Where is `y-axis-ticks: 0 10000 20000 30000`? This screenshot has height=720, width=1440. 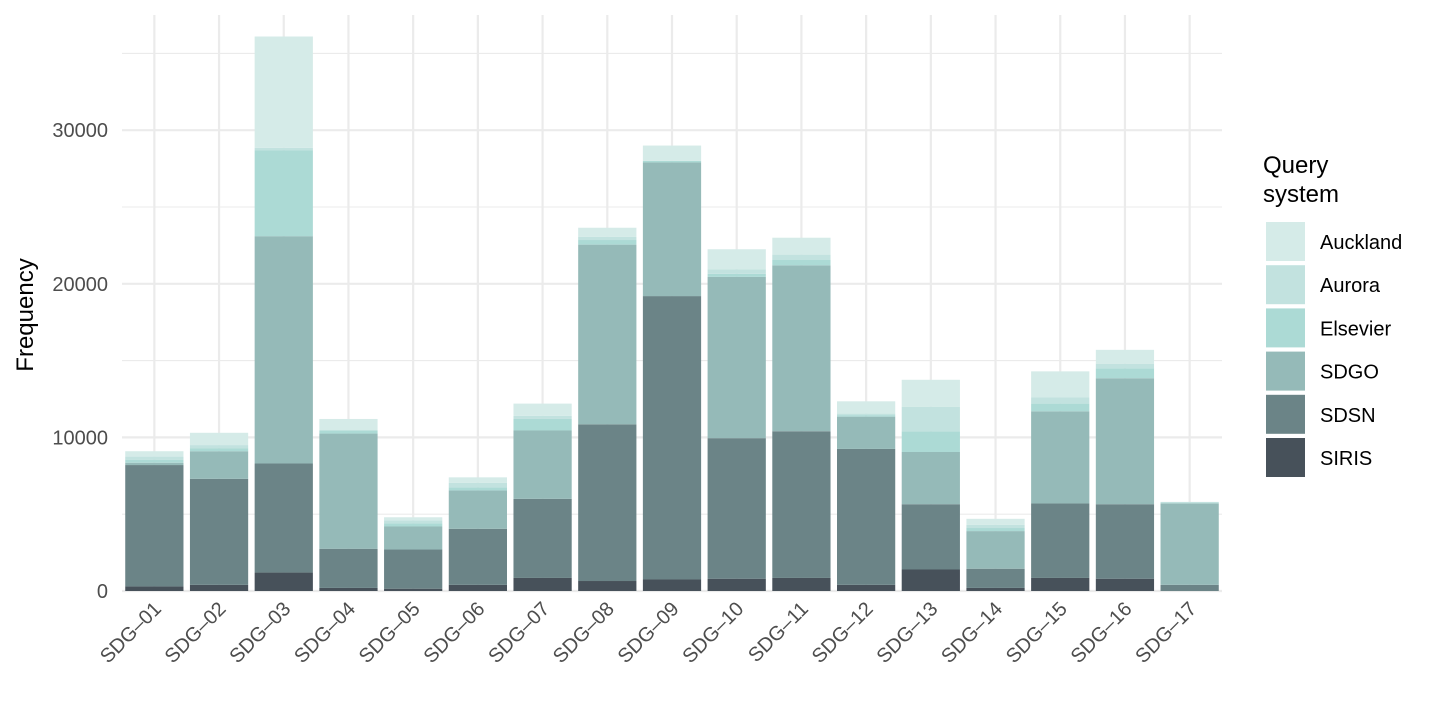
y-axis-ticks: 0 10000 20000 30000 is located at coordinates (80, 361).